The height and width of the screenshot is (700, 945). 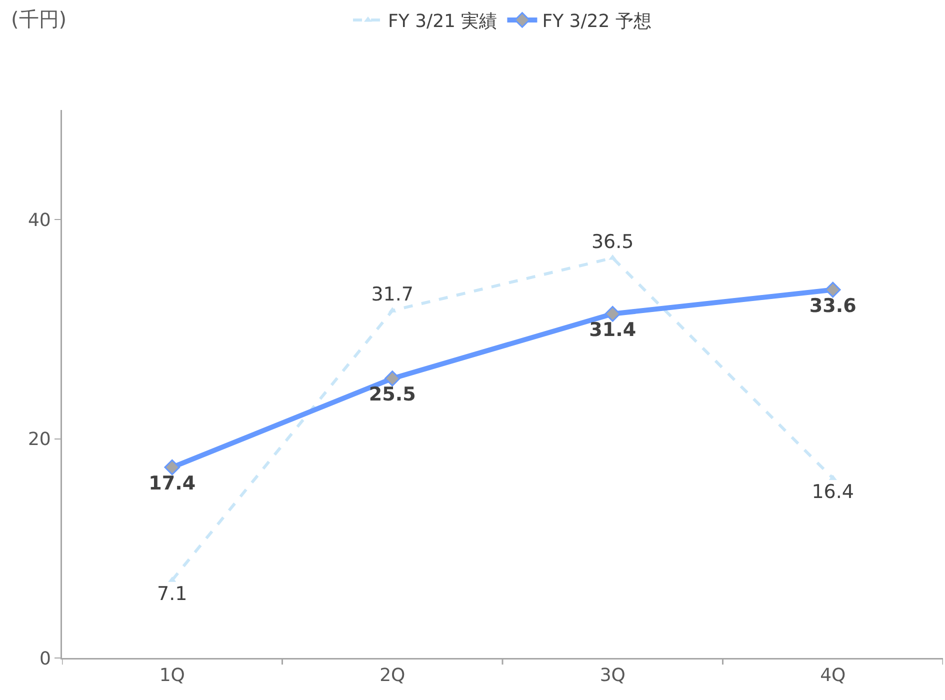 I want to click on y-axis-title: (千円), so click(x=39, y=19).